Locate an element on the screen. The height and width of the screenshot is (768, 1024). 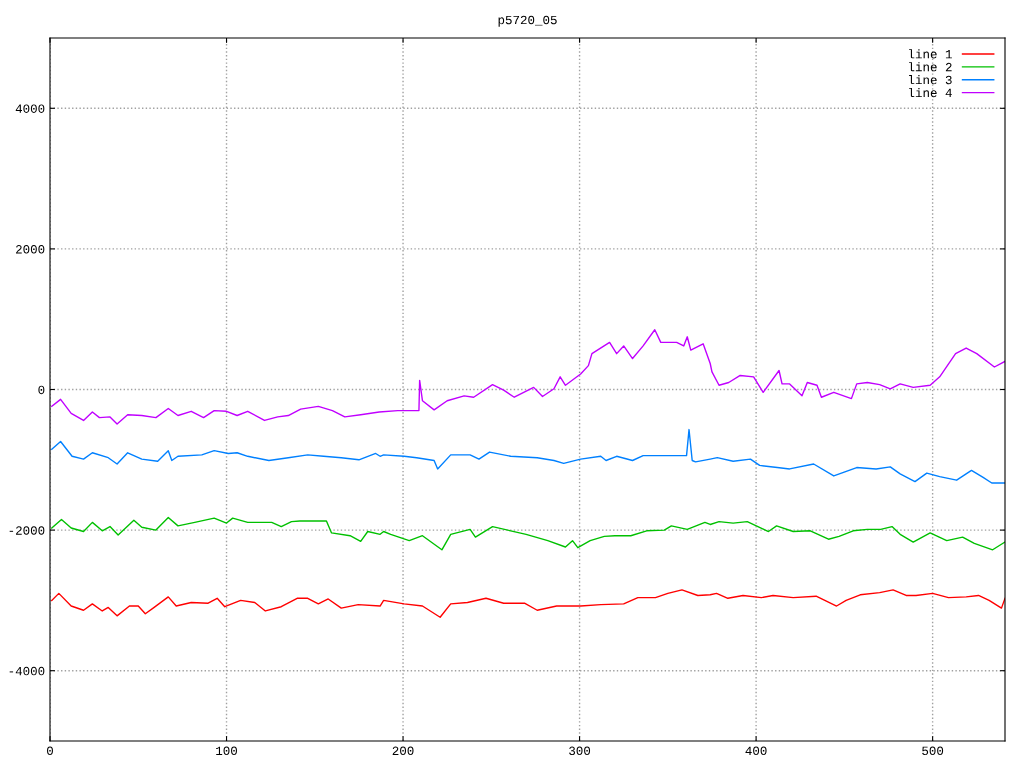
y-tick-label: 2000 is located at coordinates (30, 249).